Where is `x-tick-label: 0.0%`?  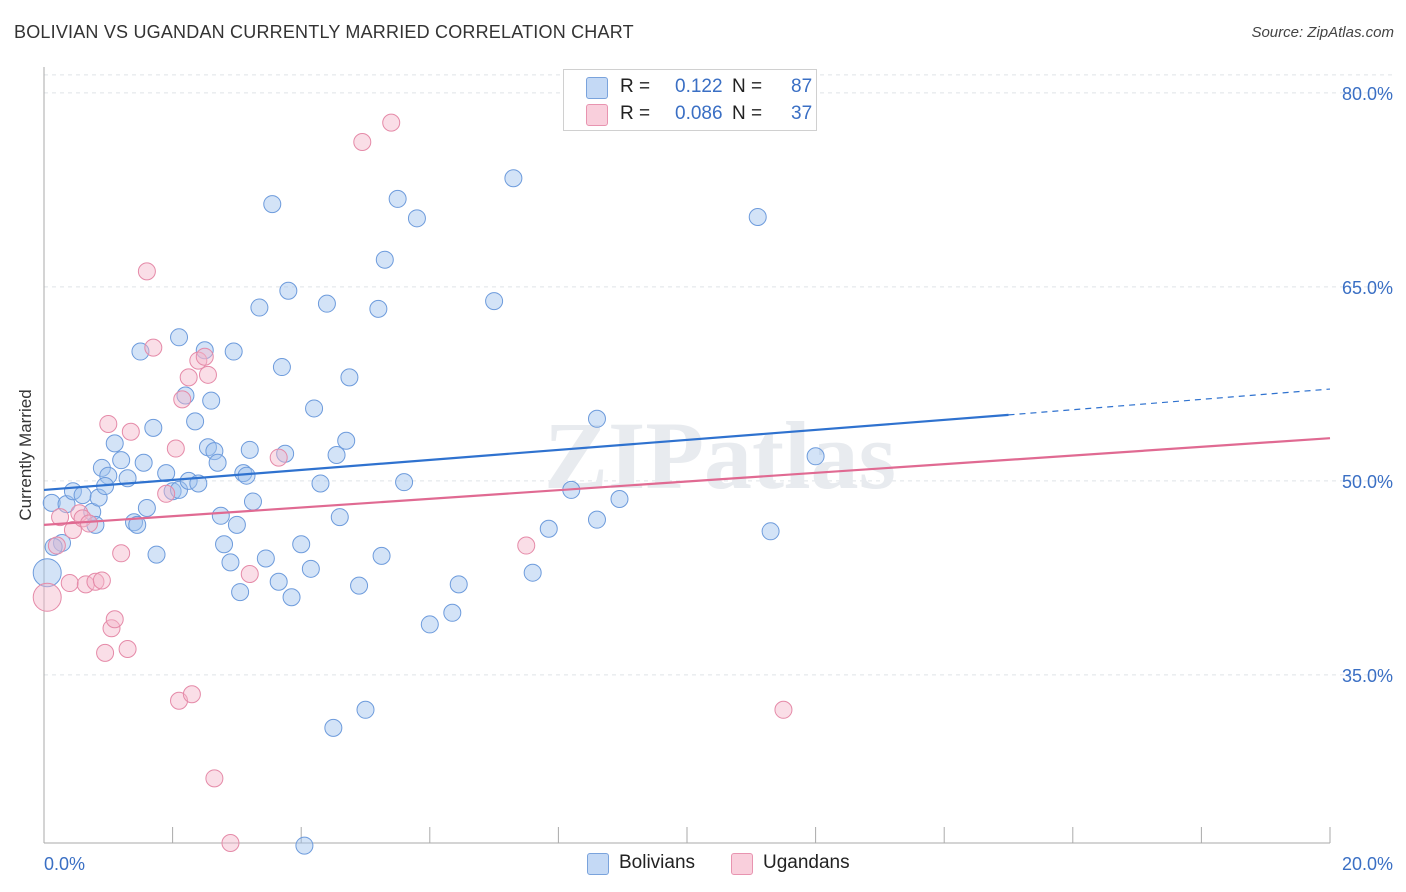
x-tick-label: 0.0% is located at coordinates (64, 864).